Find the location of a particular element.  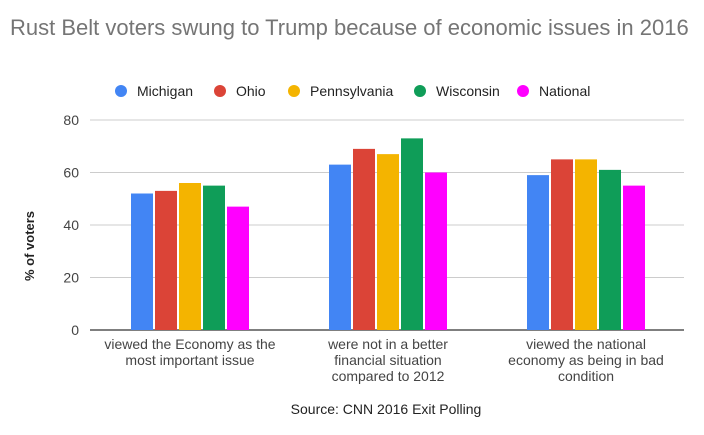

legend-entry: Wisconsin is located at coordinates (468, 91).